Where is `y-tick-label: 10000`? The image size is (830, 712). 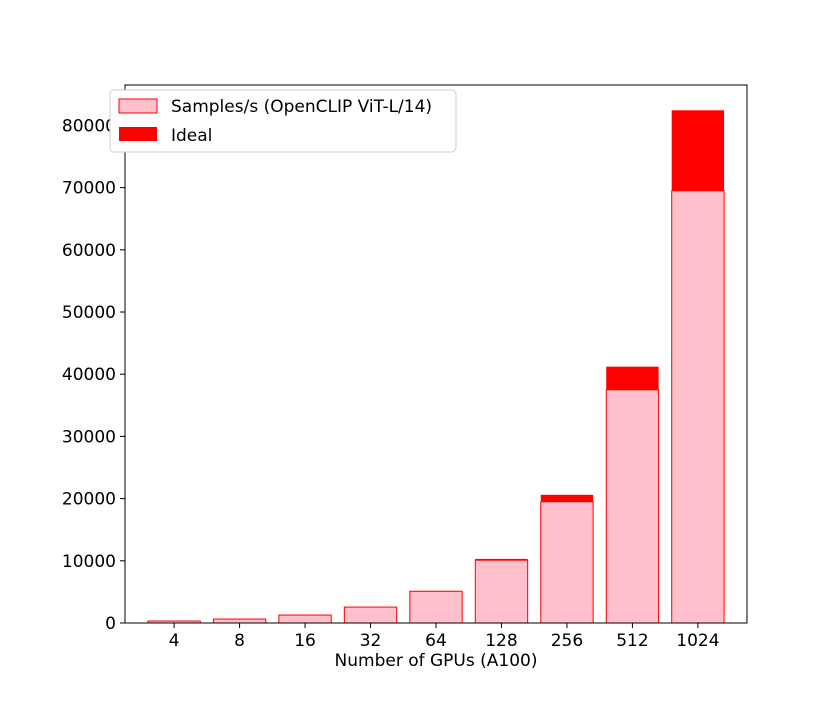
y-tick-label: 10000 is located at coordinates (89, 562).